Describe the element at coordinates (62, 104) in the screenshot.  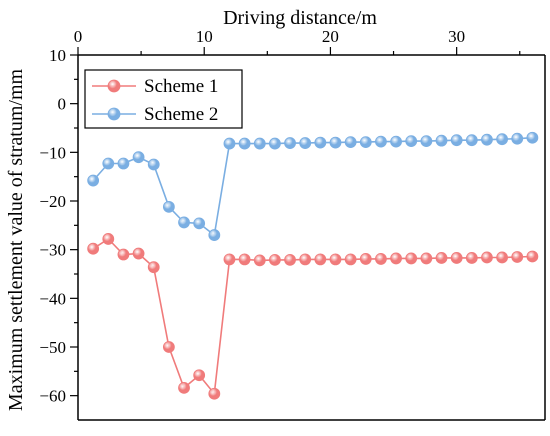
I see `y-tick-label: 0` at that location.